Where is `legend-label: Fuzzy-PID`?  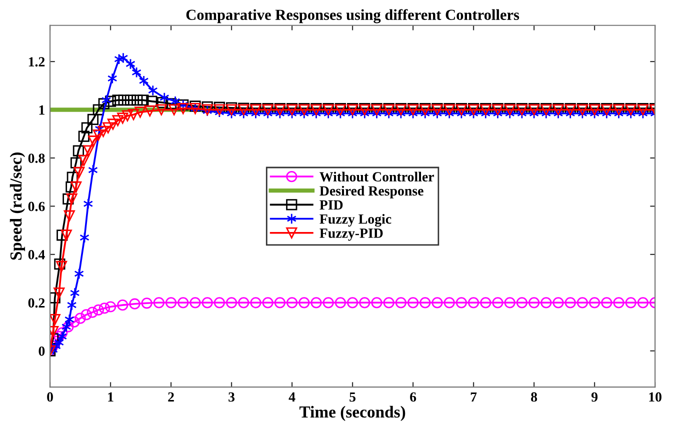 legend-label: Fuzzy-PID is located at coordinates (351, 234).